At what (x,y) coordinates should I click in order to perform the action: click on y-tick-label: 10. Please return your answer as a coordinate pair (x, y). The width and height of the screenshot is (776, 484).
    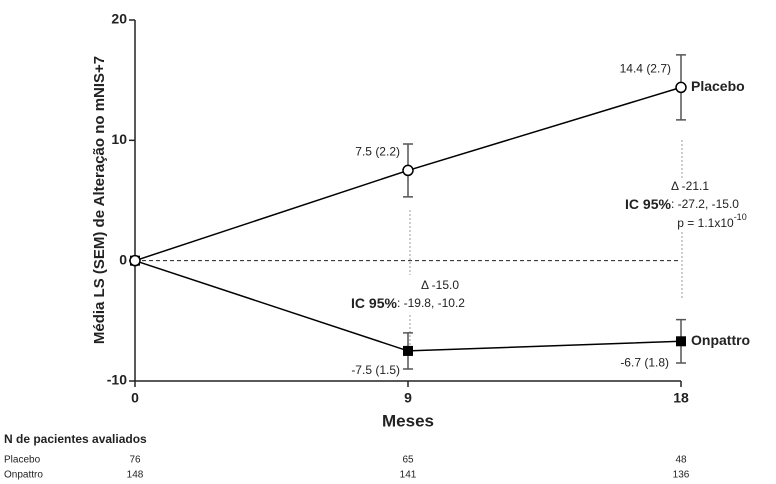
    Looking at the image, I should click on (119, 139).